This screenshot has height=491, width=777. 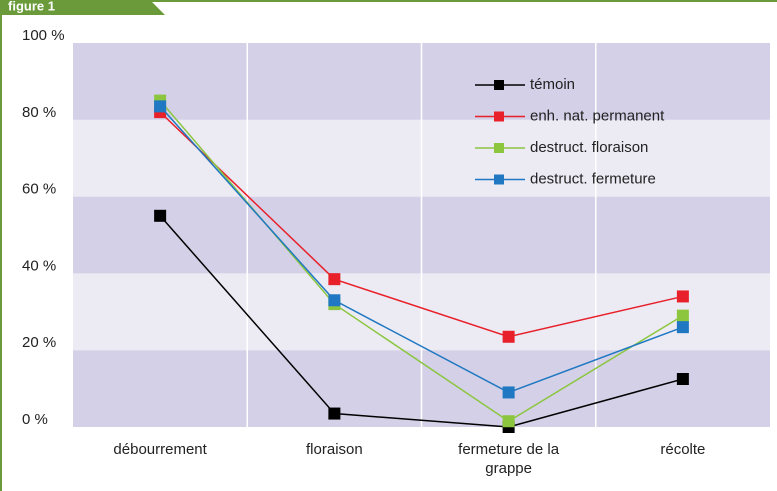 What do you see at coordinates (31, 6) in the screenshot?
I see `chart-title: figure 1` at bounding box center [31, 6].